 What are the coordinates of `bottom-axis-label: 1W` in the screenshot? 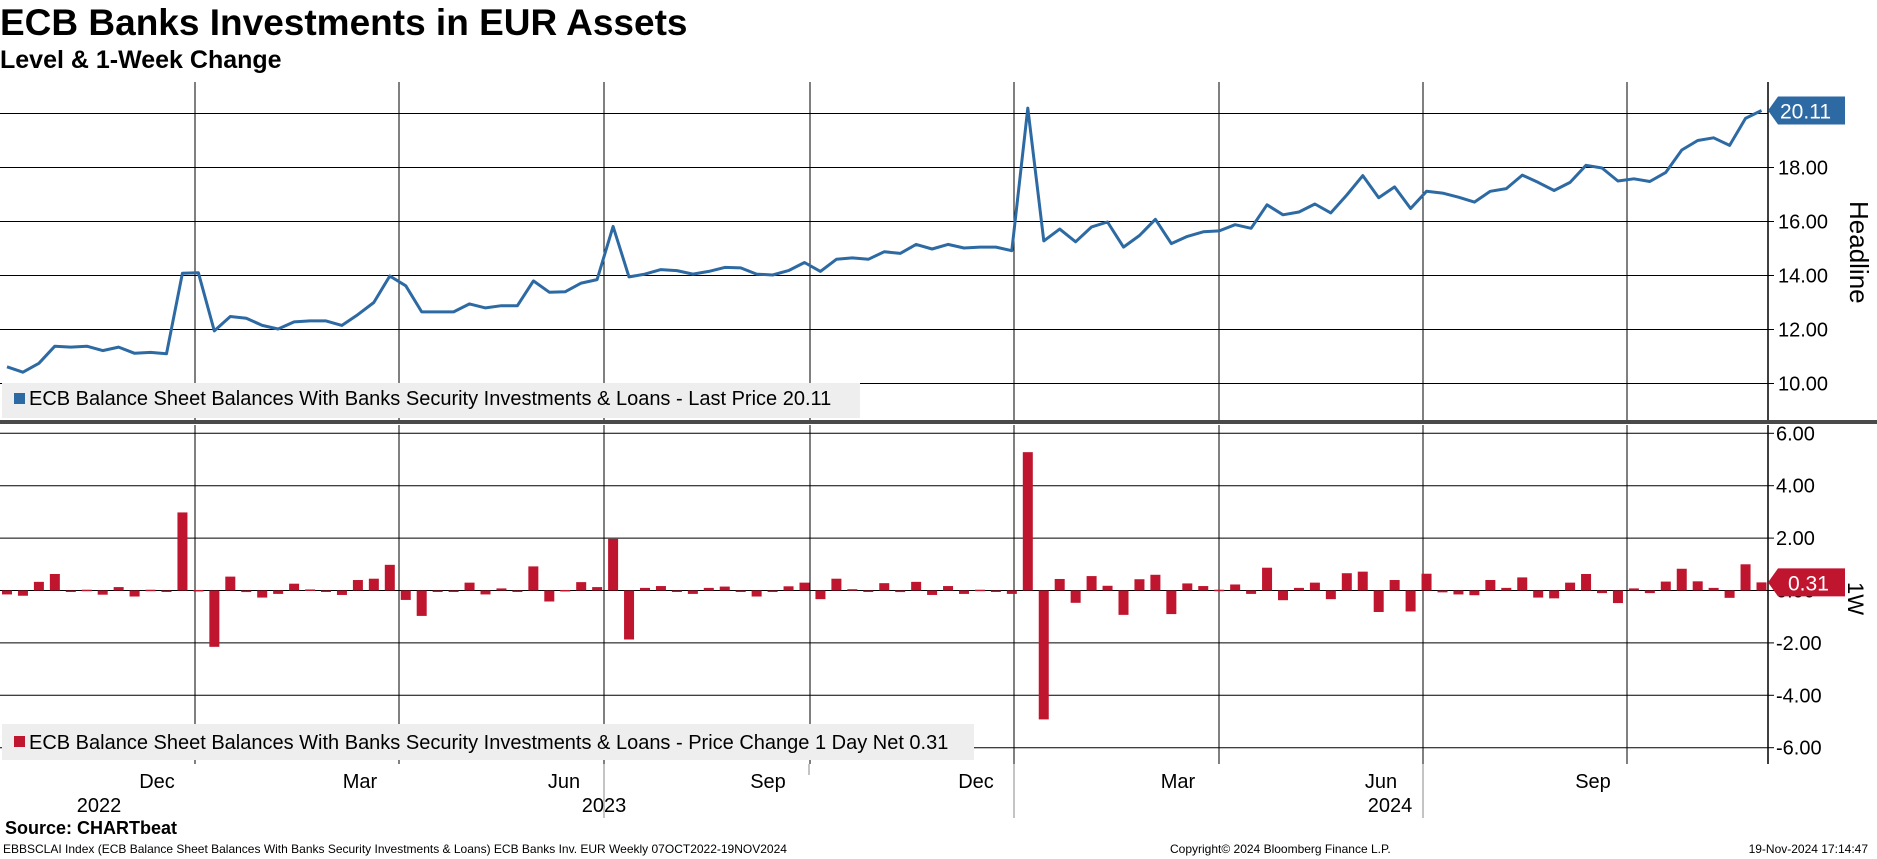 It's located at (1855, 598).